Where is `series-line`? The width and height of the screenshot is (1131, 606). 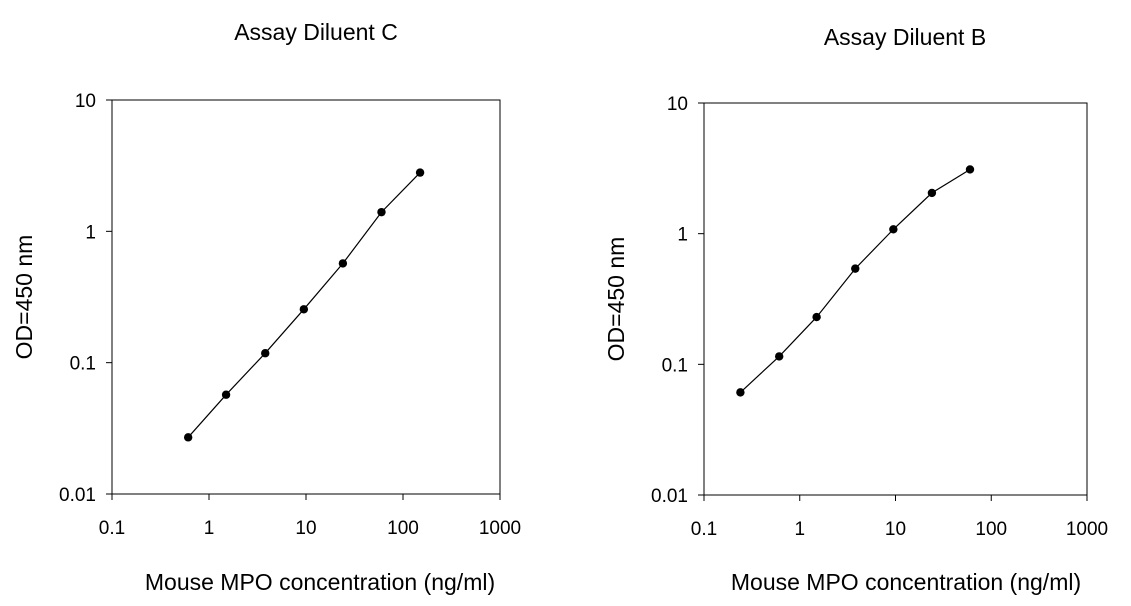 series-line is located at coordinates (855, 280).